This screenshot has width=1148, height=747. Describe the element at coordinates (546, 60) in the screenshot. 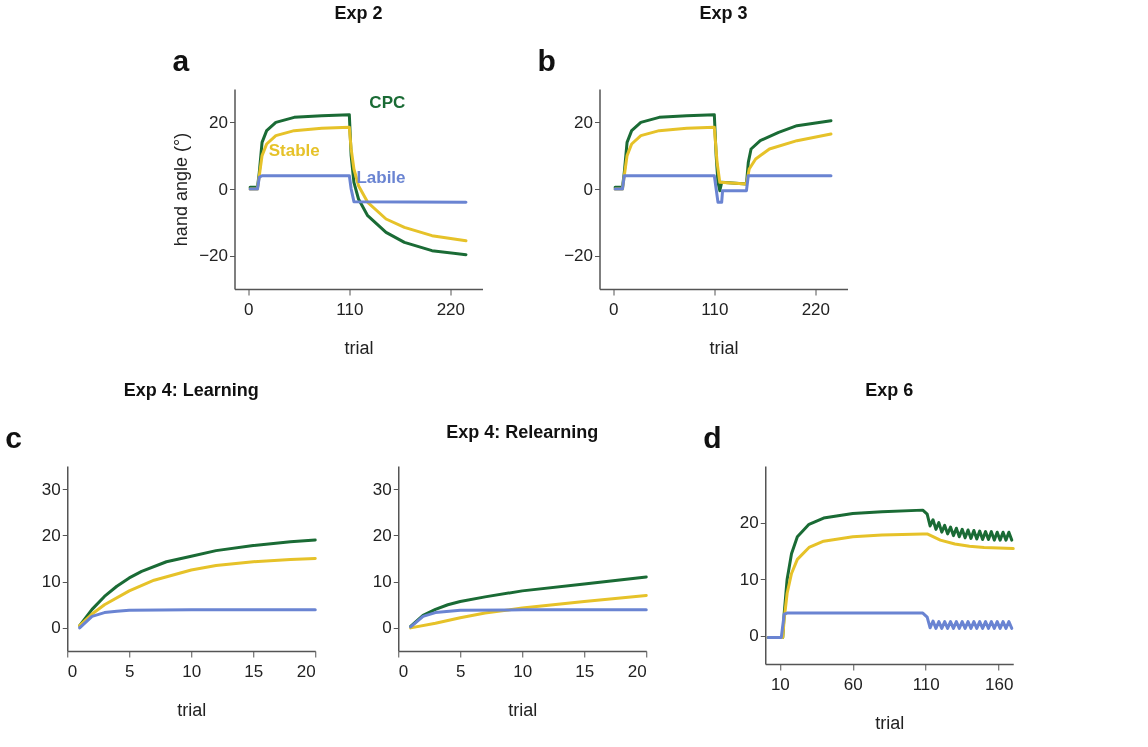

I see `text: b` at that location.